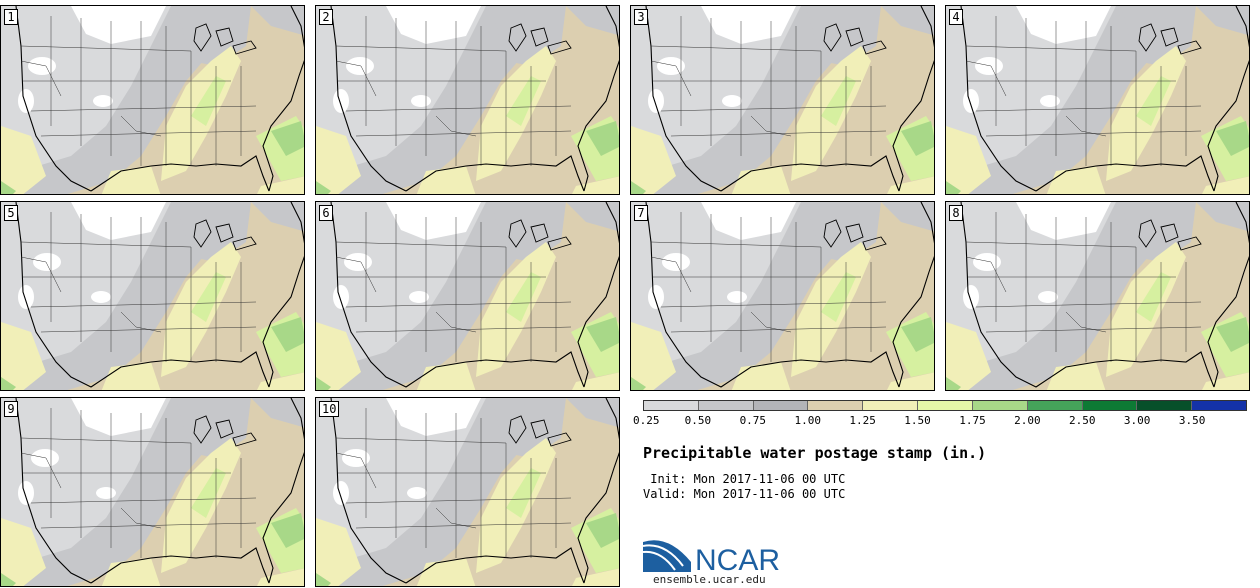 The image size is (1260, 588). Describe the element at coordinates (815, 453) in the screenshot. I see `chart-title: Precipitable water postage stamp (in.)` at that location.